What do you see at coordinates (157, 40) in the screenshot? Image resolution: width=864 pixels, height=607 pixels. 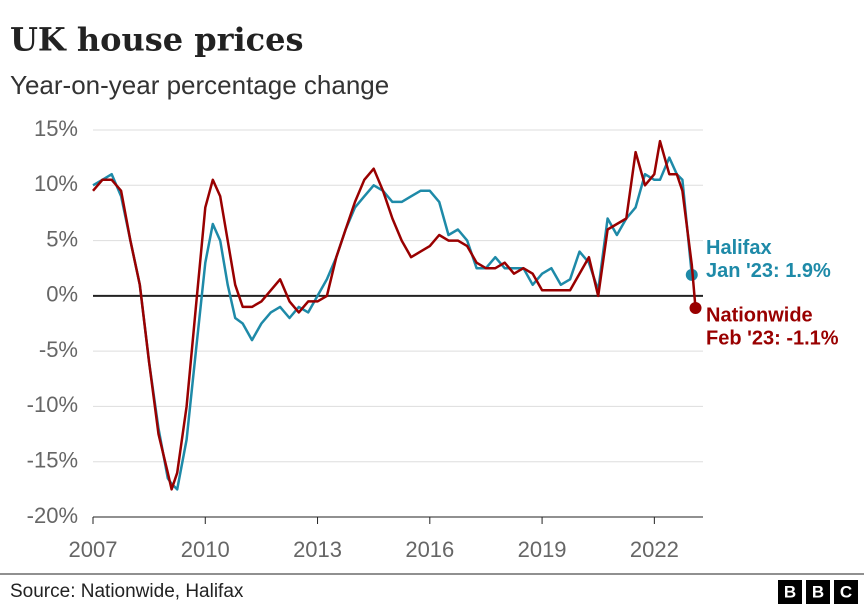 I see `chart-title: UK house prices` at bounding box center [157, 40].